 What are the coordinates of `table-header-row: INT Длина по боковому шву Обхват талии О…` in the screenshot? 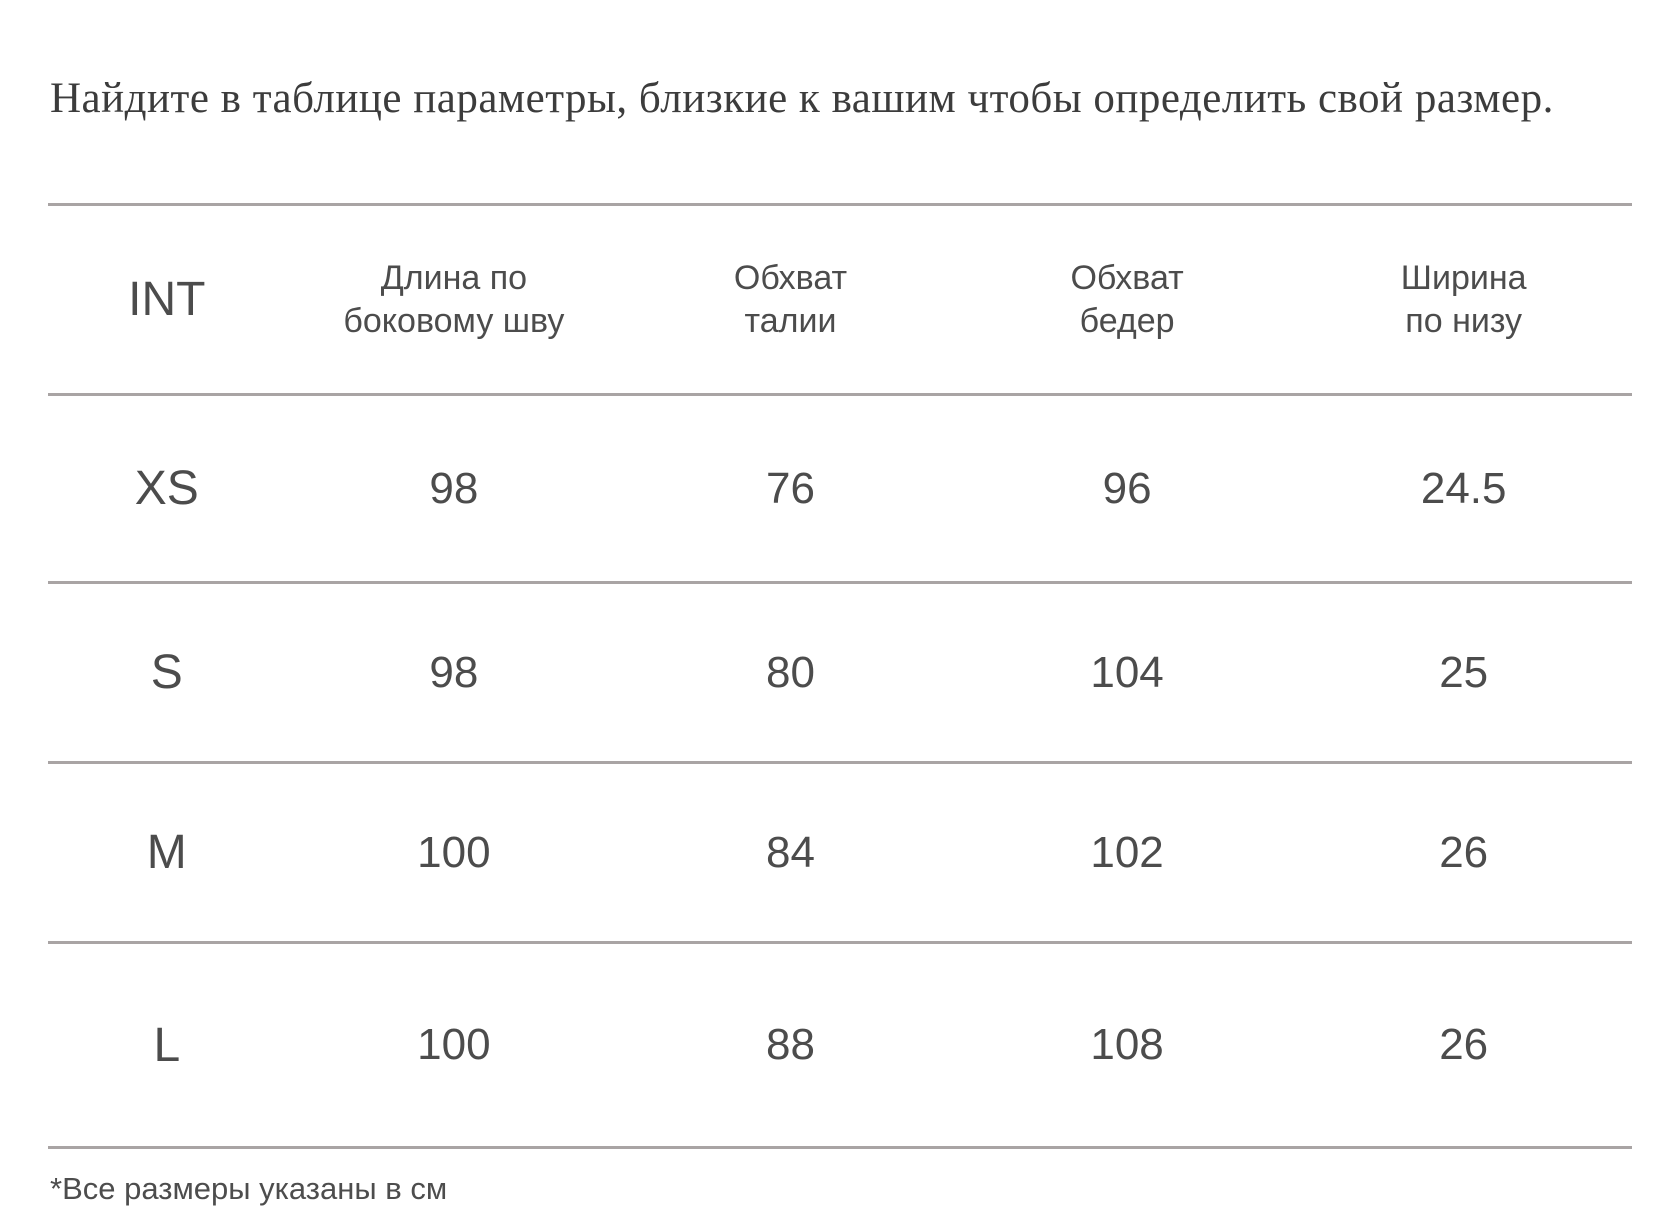 It's located at (840, 301).